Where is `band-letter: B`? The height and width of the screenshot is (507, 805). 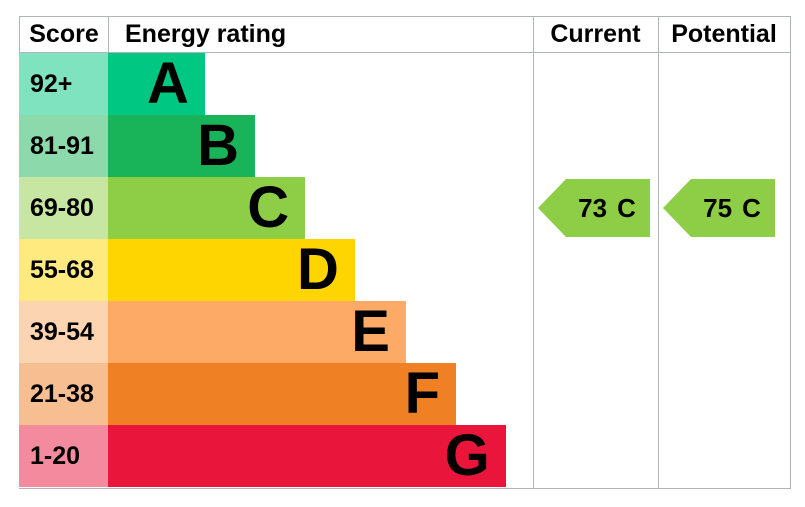
band-letter: B is located at coordinates (218, 145).